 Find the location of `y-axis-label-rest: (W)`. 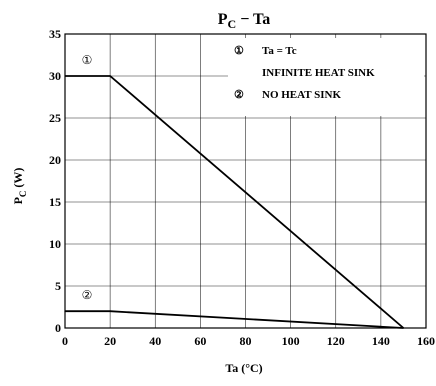

y-axis-label-rest: (W) is located at coordinates (18, 179).